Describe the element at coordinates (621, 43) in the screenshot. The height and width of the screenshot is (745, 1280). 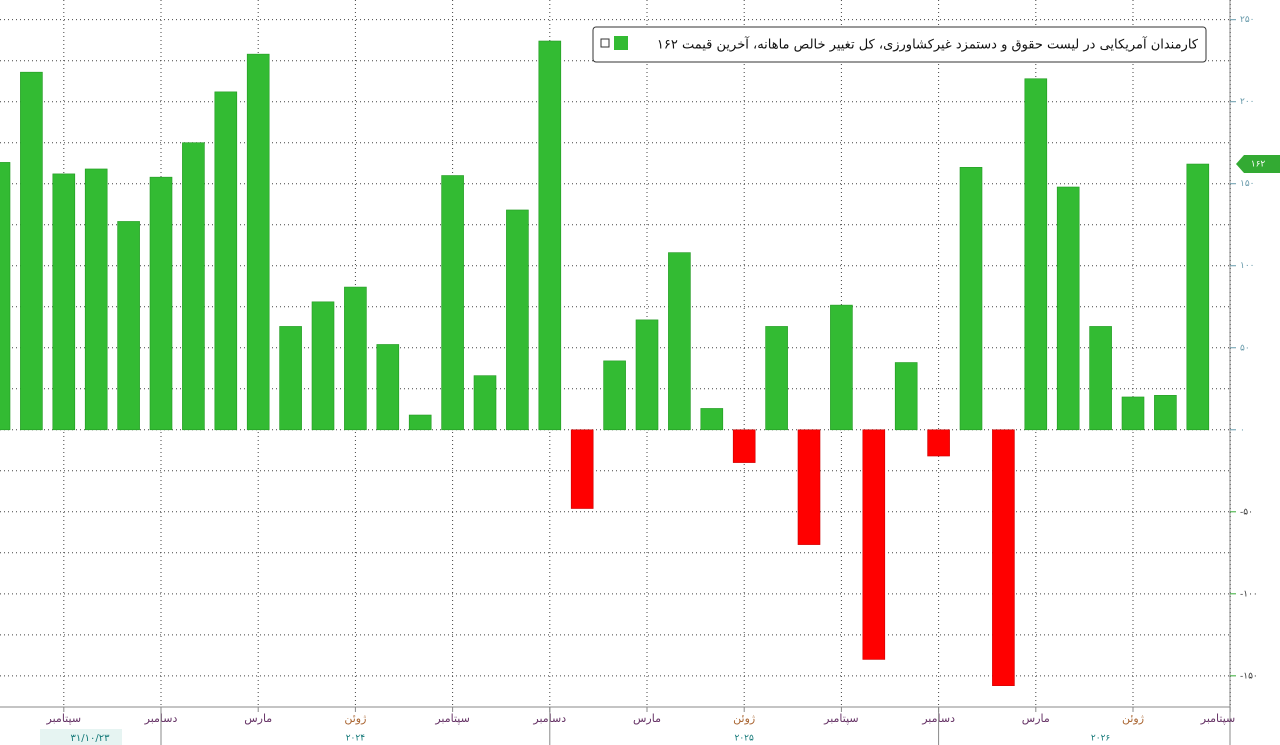
I see `legend-swatch` at that location.